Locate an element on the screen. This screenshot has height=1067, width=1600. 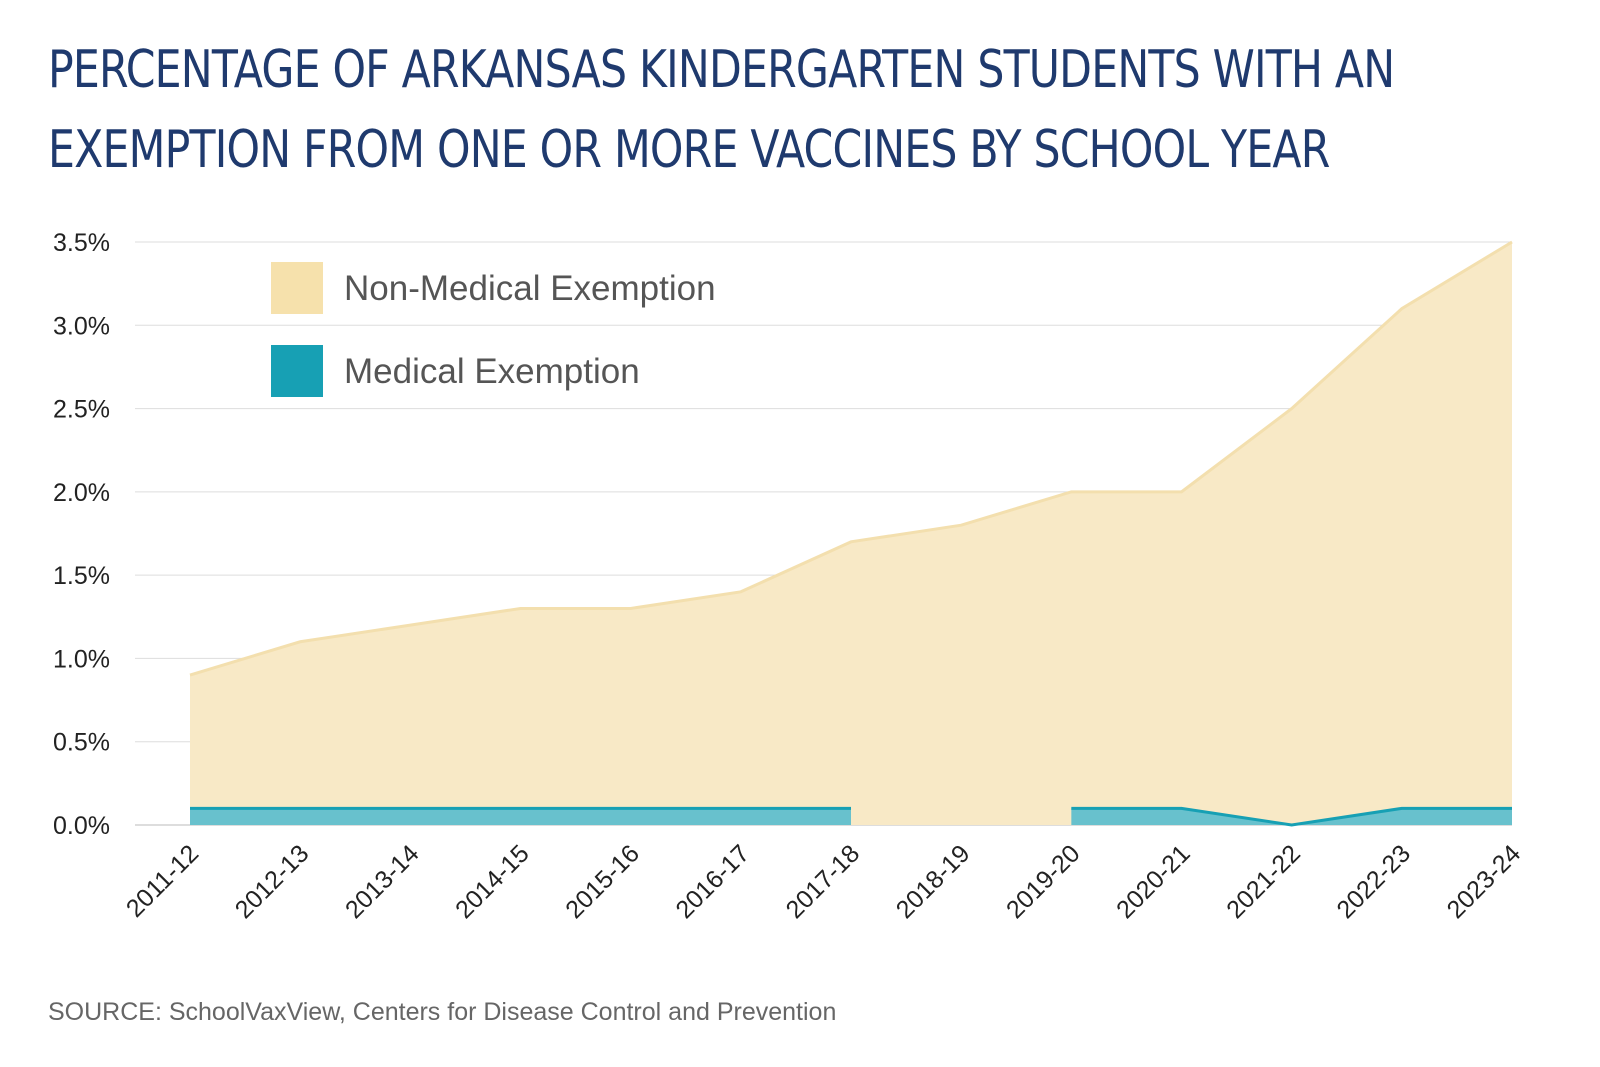
x-tick-label: 2022-23 is located at coordinates (1373, 881).